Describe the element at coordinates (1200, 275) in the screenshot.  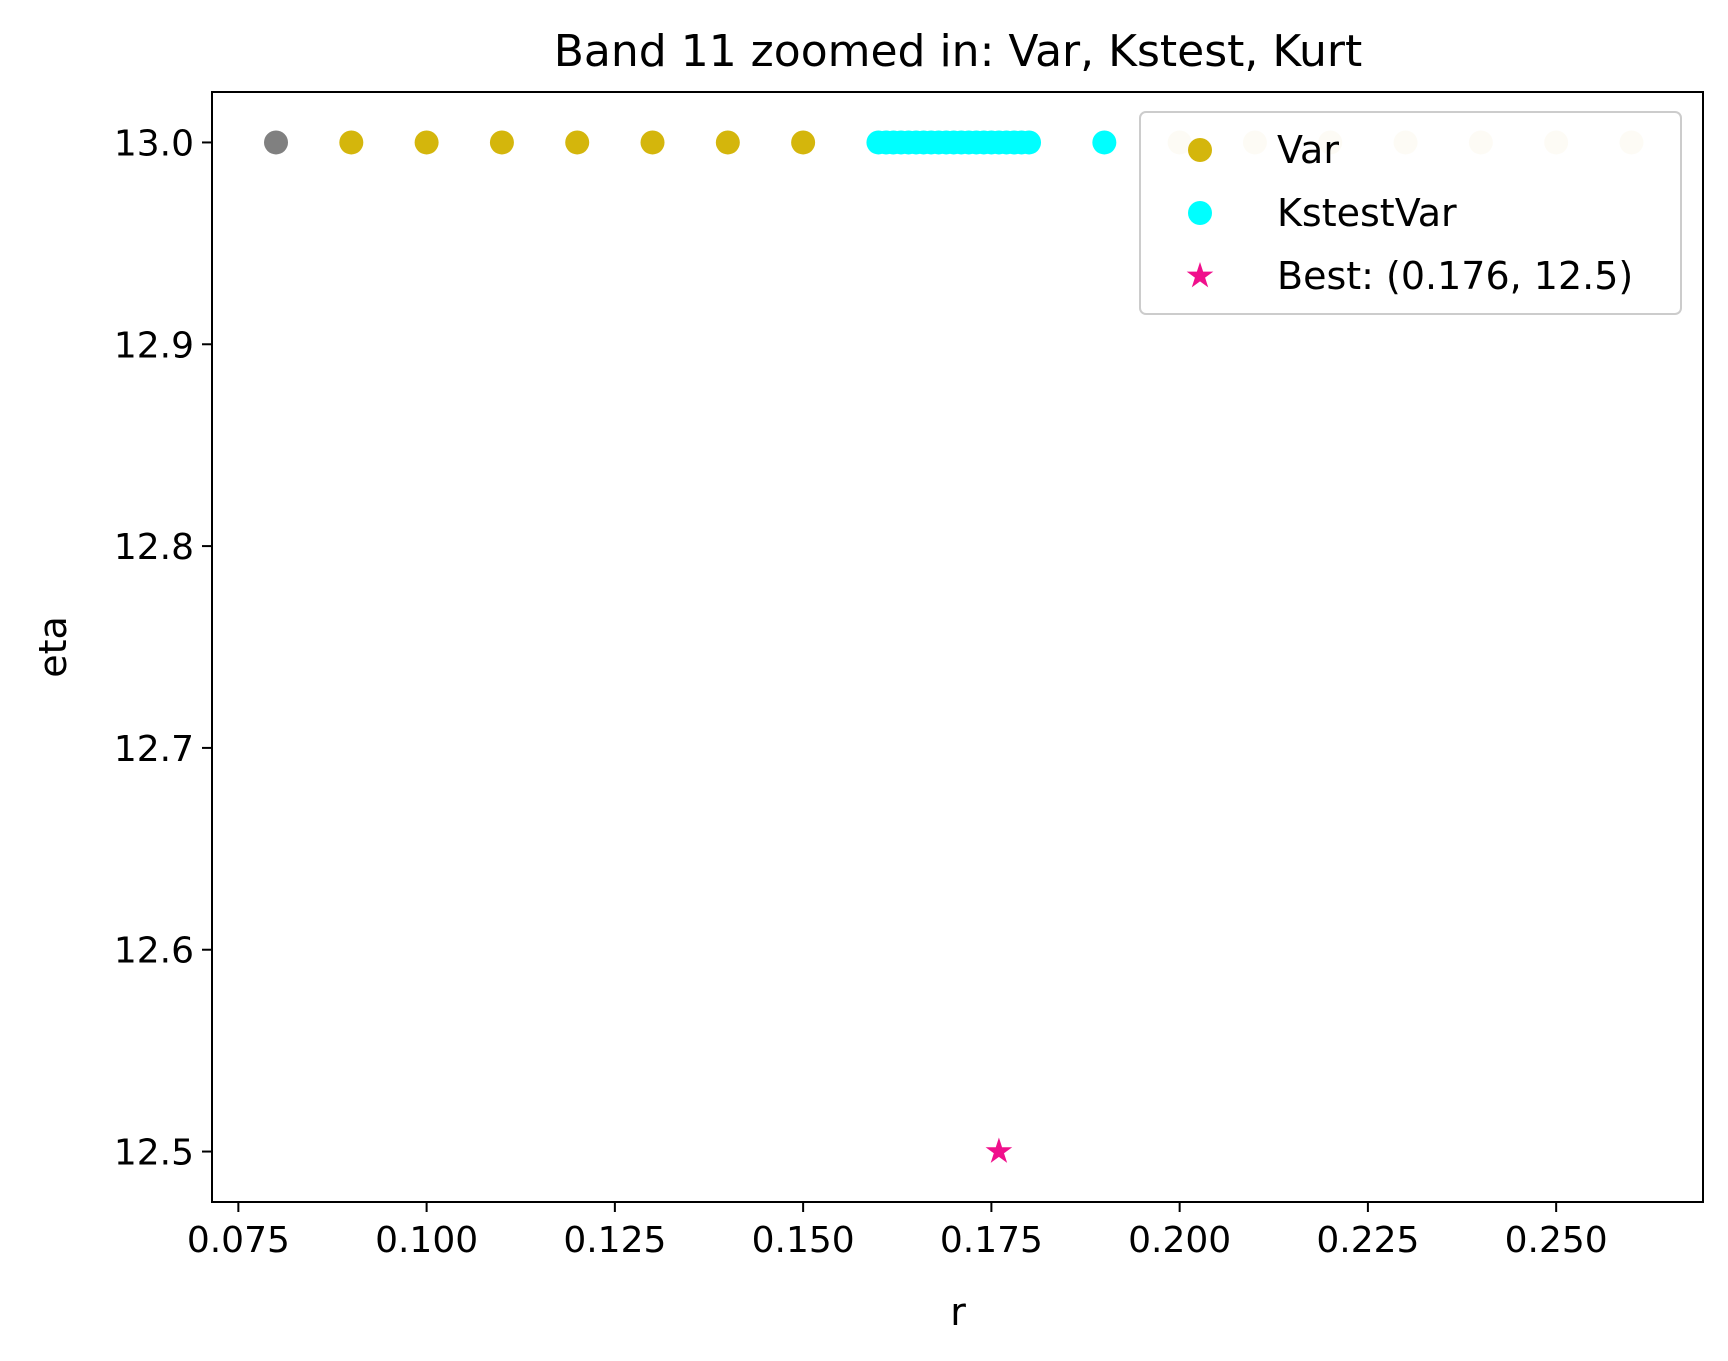
I see `legend-marker-best` at that location.